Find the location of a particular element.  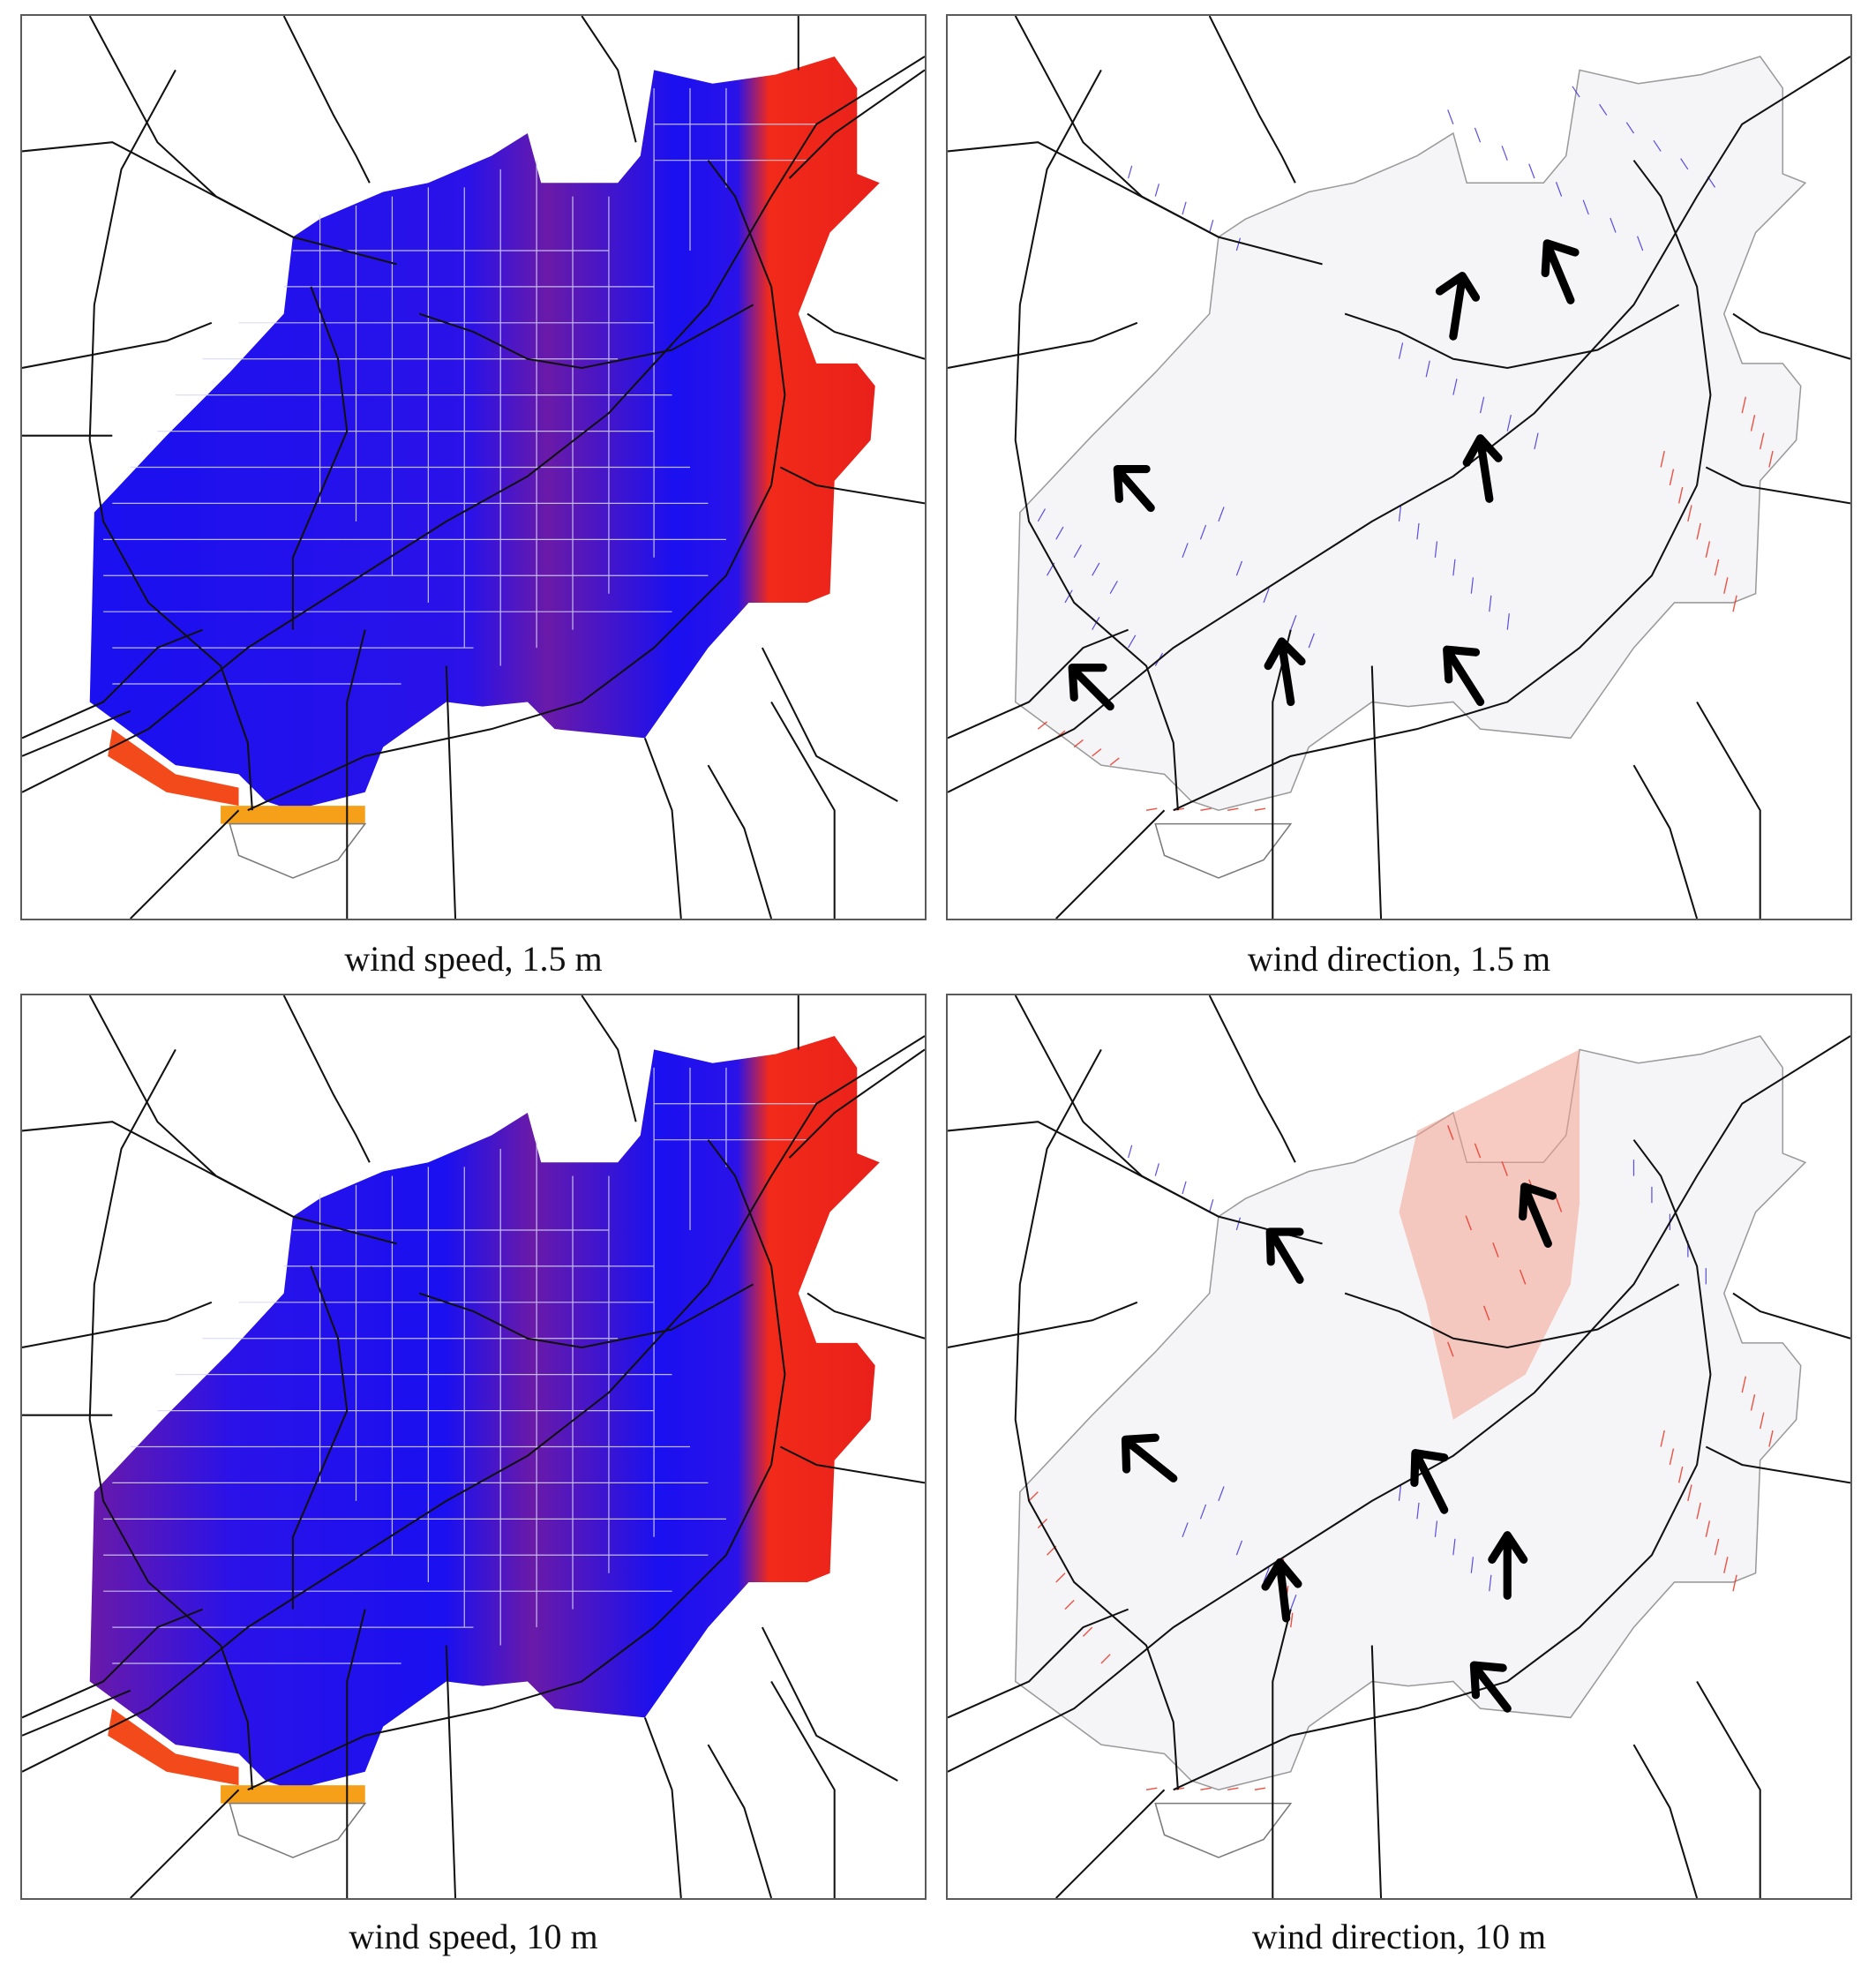

caption-wind-speed-10m: wind speed, 10 m is located at coordinates (474, 1936).